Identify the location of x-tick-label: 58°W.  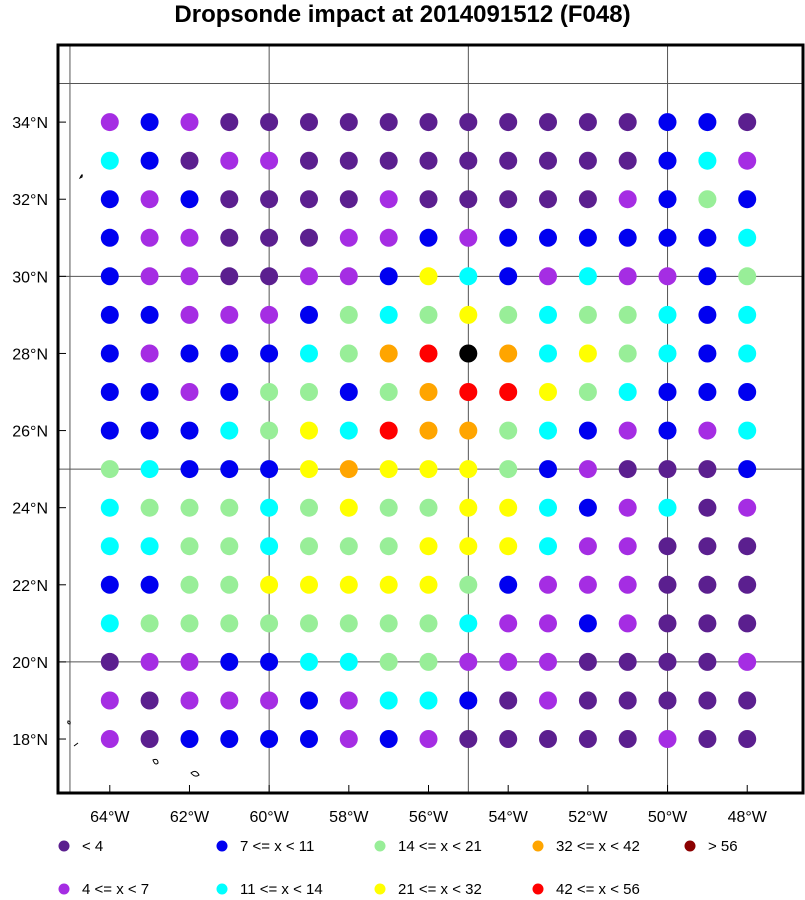
(349, 817).